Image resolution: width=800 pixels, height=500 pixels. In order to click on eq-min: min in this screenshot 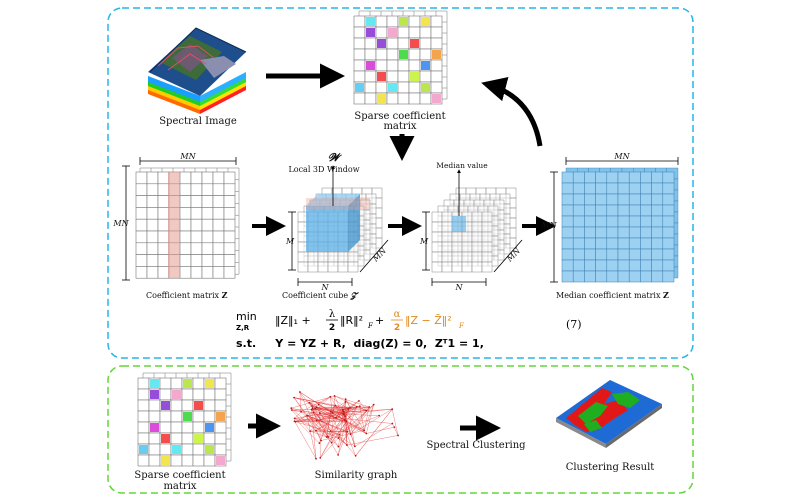, I will do `click(246, 316)`.